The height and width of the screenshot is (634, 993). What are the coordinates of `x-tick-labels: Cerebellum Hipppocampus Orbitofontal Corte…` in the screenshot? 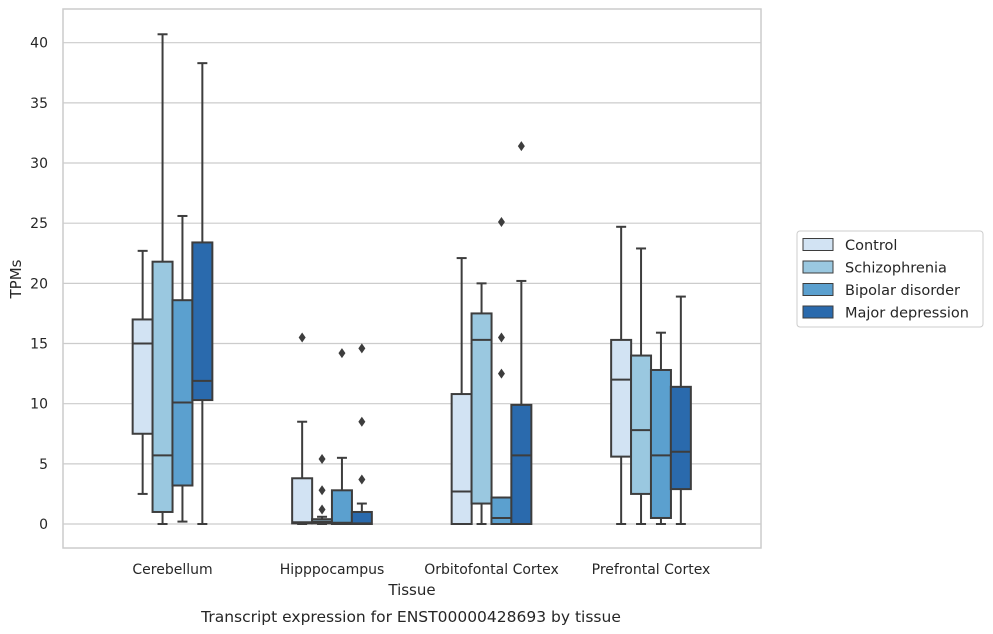 It's located at (421, 570).